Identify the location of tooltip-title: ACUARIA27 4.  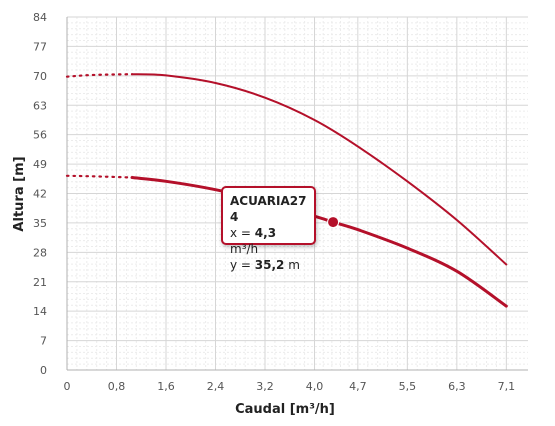
(268, 209).